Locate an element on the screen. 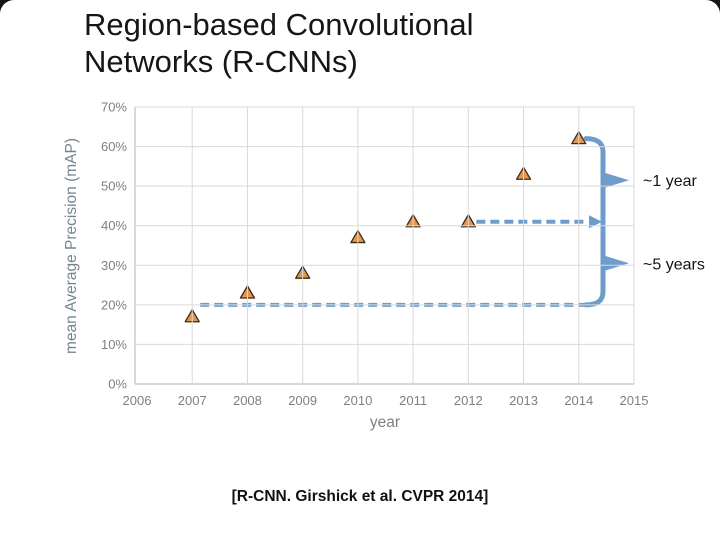 The width and height of the screenshot is (720, 540). y-tick-label: 10% is located at coordinates (114, 344).